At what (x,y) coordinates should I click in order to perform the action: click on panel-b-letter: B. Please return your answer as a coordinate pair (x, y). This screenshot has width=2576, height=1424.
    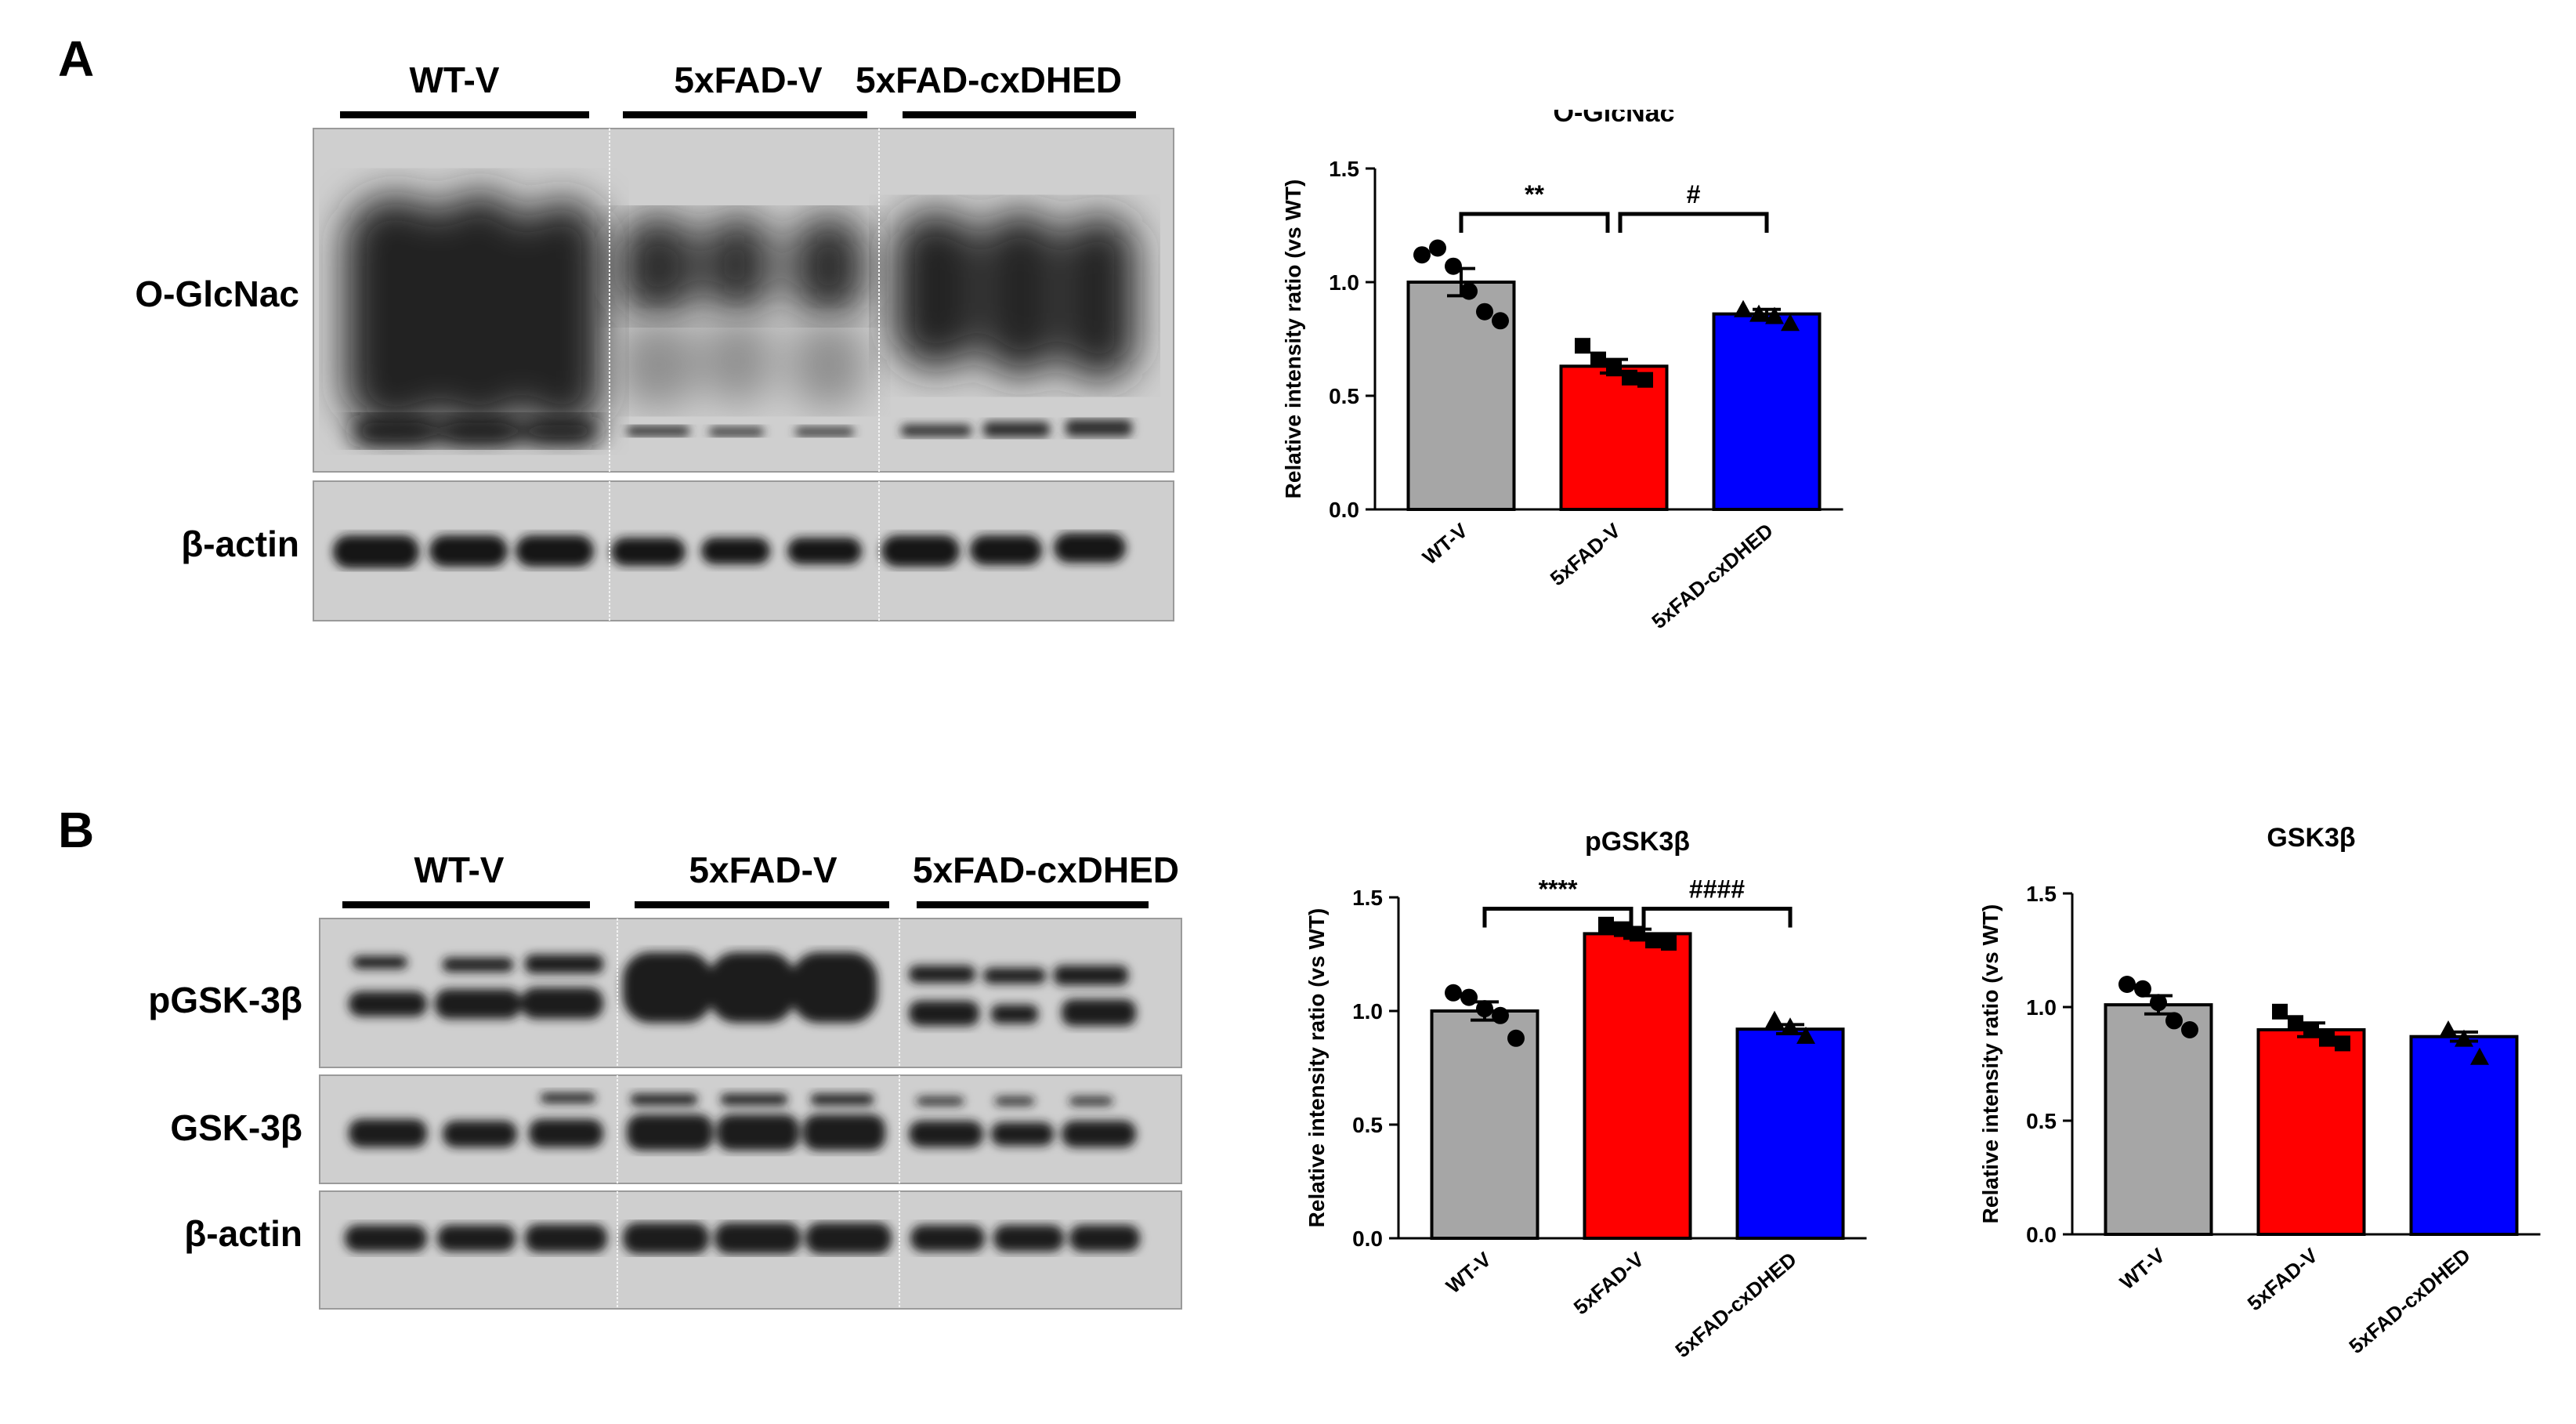
    Looking at the image, I should click on (76, 830).